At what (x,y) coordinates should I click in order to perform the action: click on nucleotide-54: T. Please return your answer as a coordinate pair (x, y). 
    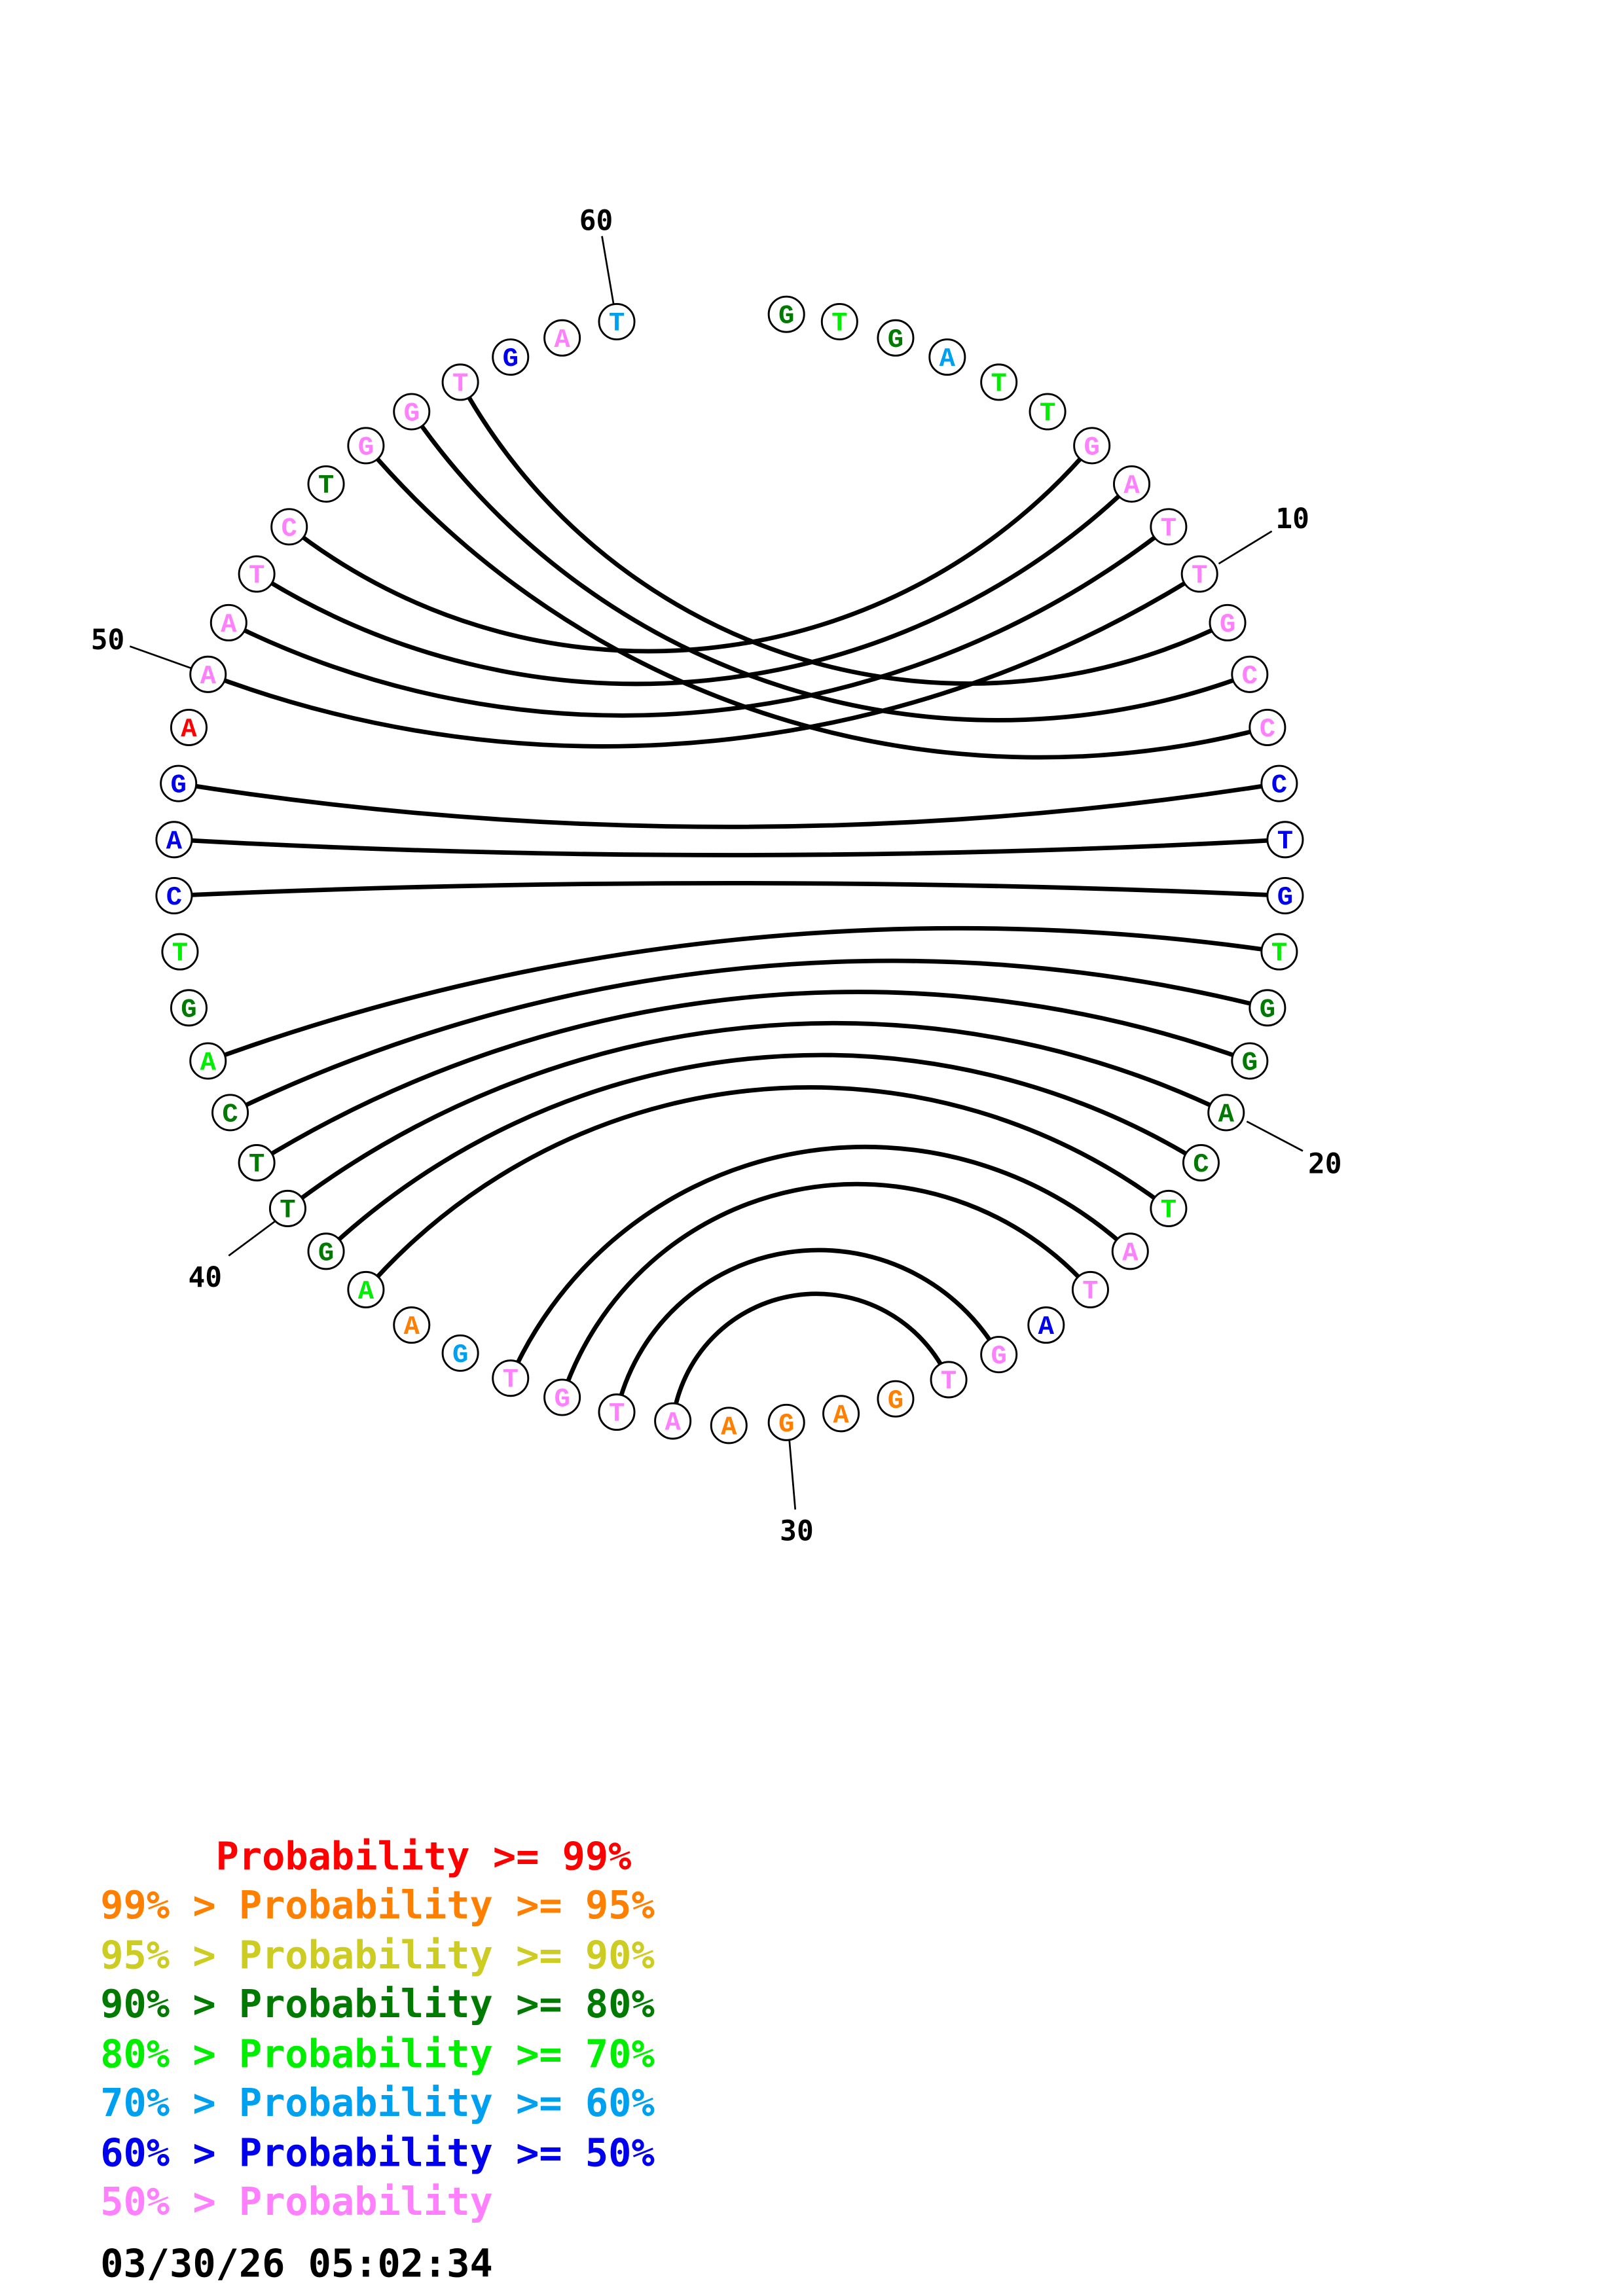
    Looking at the image, I should click on (326, 484).